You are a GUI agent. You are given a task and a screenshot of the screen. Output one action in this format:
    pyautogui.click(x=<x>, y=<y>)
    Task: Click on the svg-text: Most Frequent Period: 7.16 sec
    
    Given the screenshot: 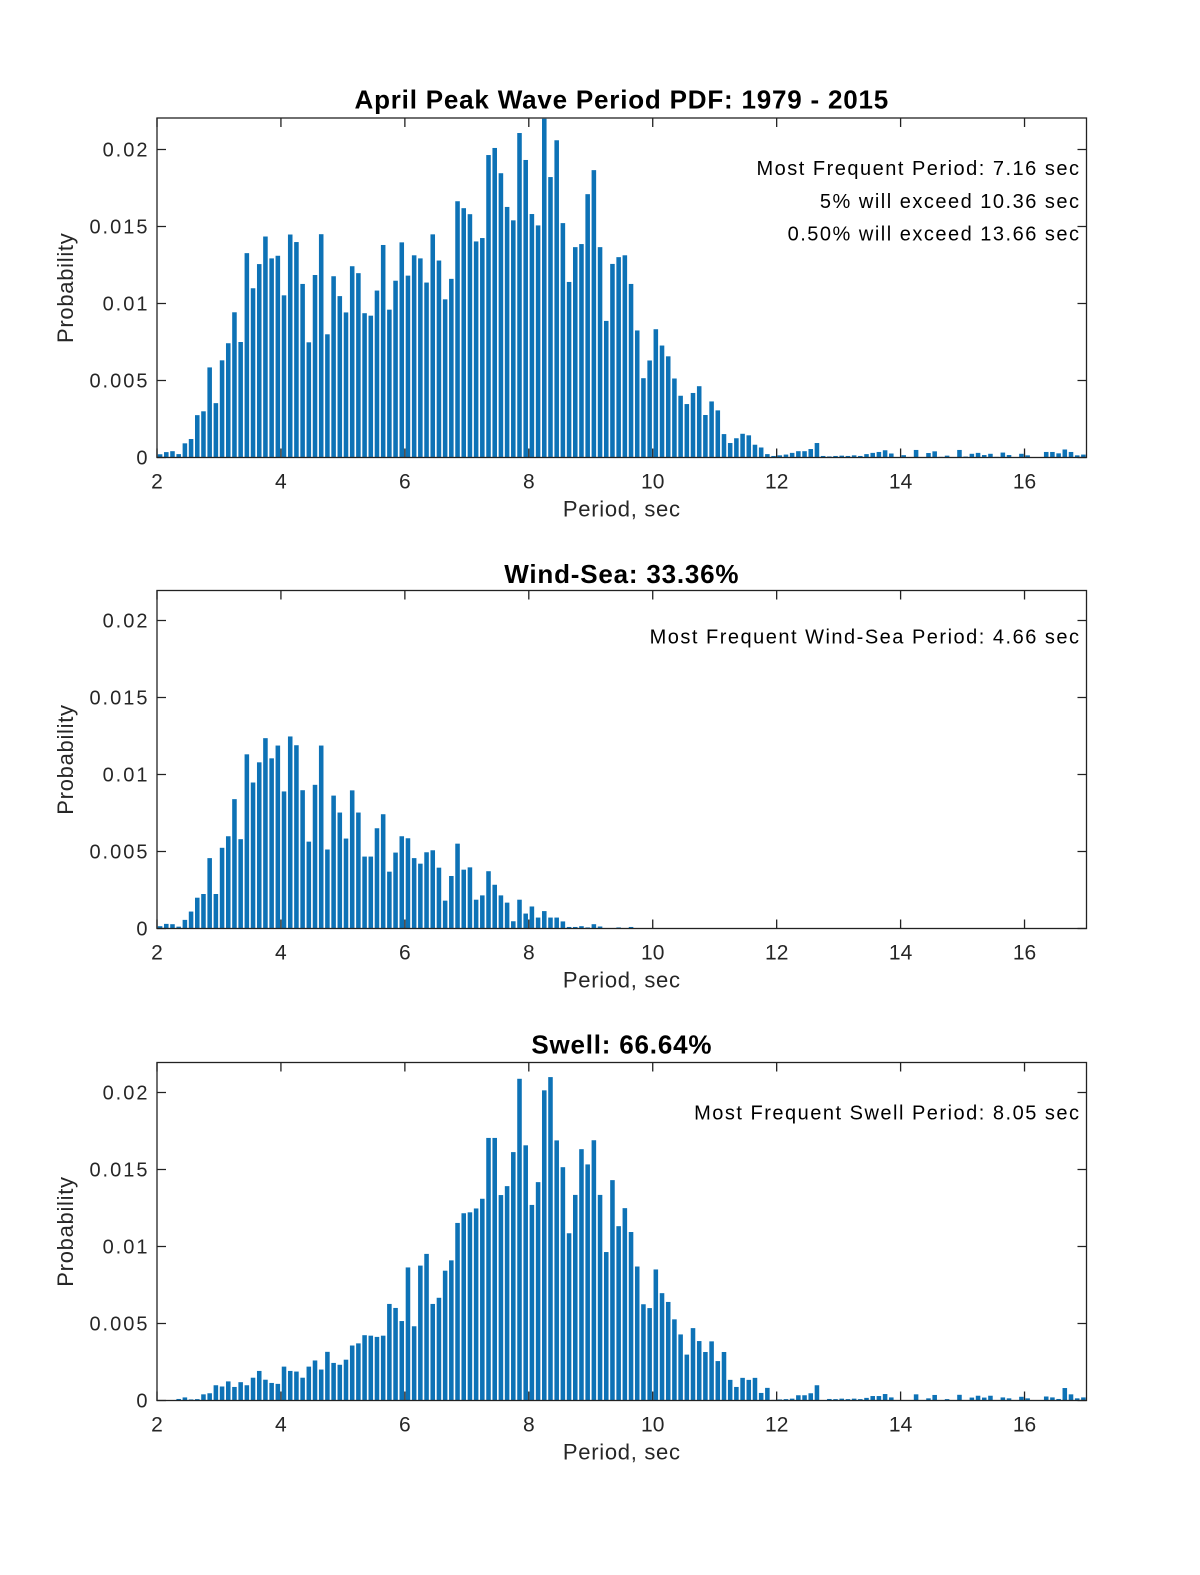 What is the action you would take?
    pyautogui.click(x=918, y=169)
    